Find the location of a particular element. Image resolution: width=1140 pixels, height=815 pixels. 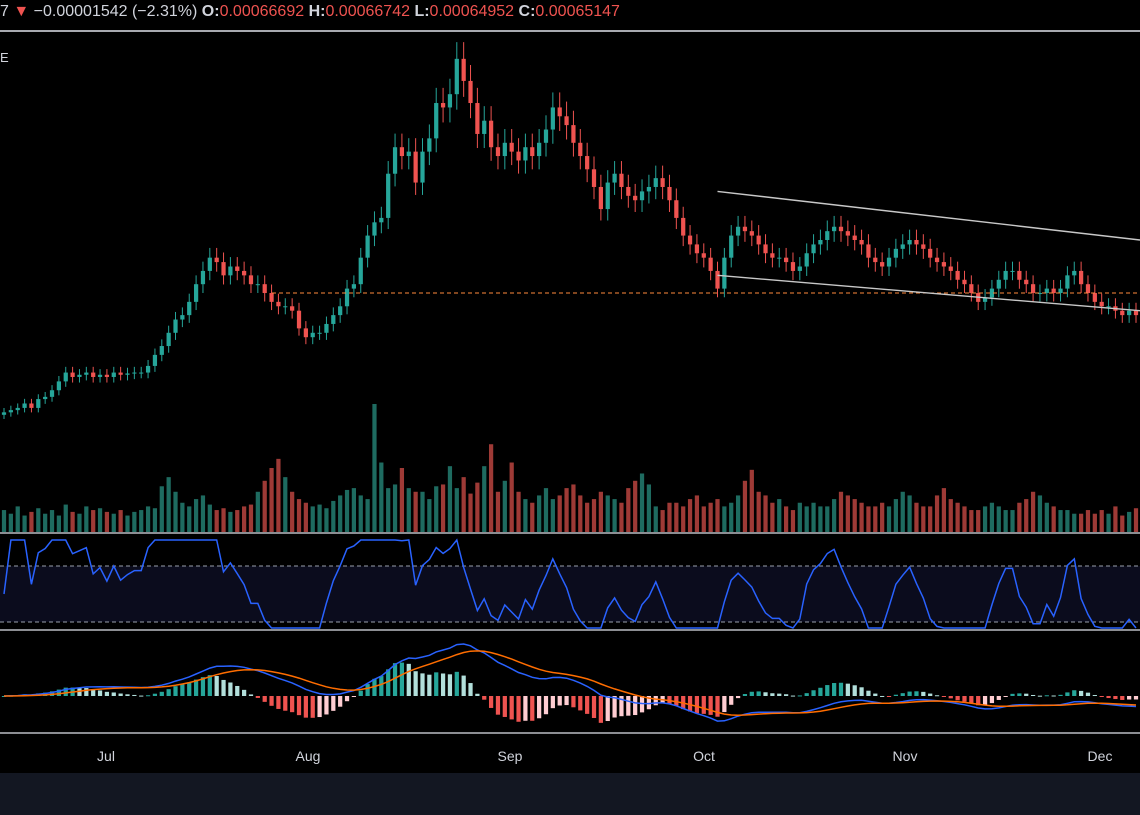

time-axis-tick: Nov is located at coordinates (905, 756).